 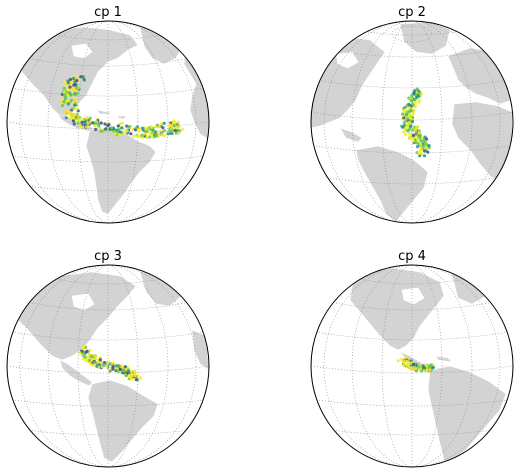 What do you see at coordinates (412, 256) in the screenshot?
I see `panel-title-cp4: cp 4` at bounding box center [412, 256].